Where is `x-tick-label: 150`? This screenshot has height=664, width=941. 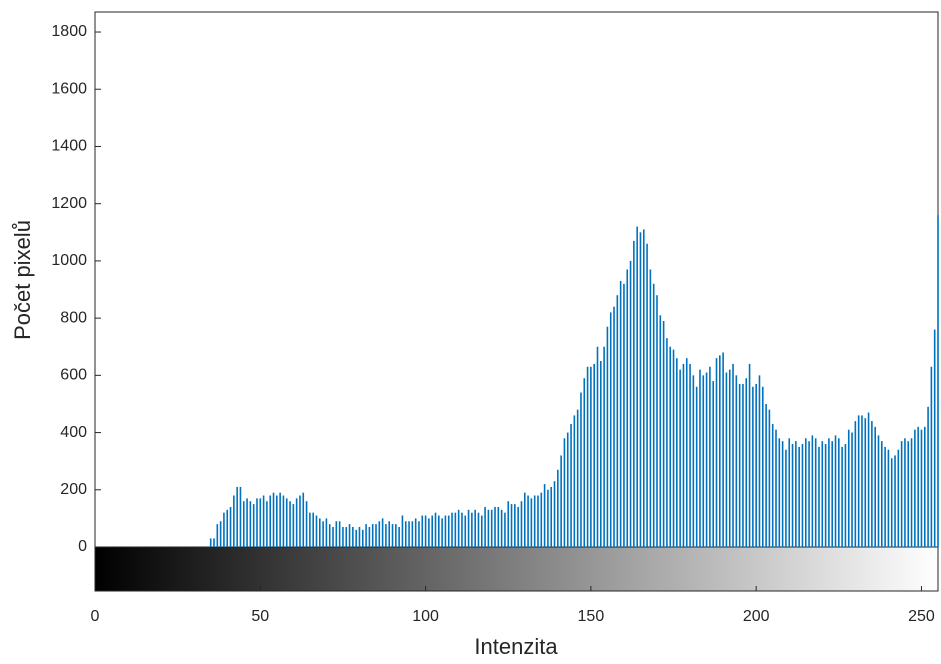
x-tick-label: 150 is located at coordinates (591, 616).